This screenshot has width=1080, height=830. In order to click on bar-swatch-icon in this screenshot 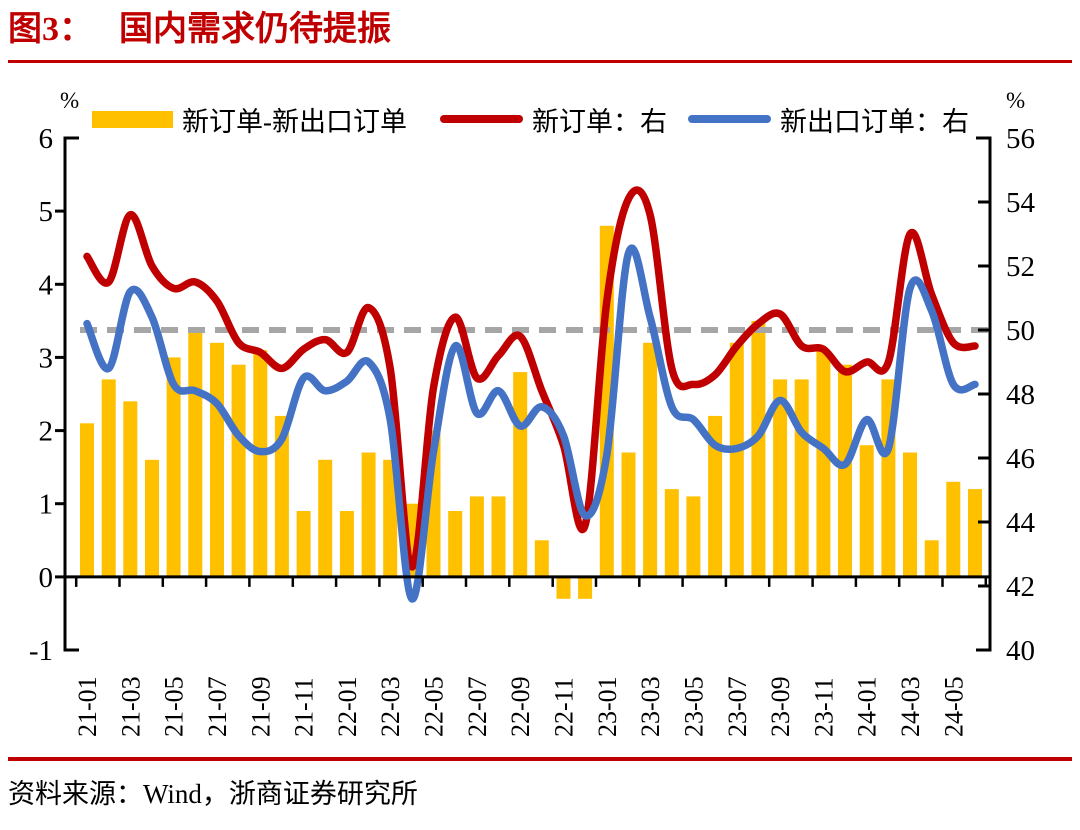, I will do `click(132, 119)`.